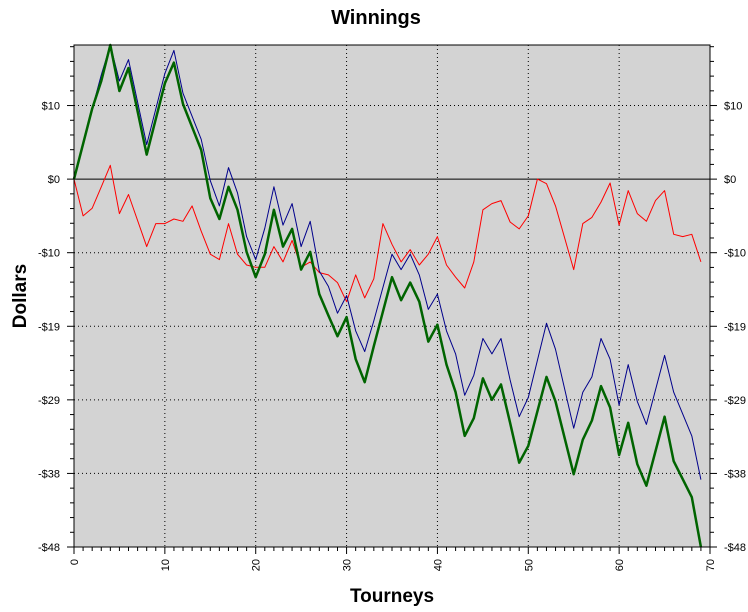  I want to click on x-tick-label: 10, so click(166, 565).